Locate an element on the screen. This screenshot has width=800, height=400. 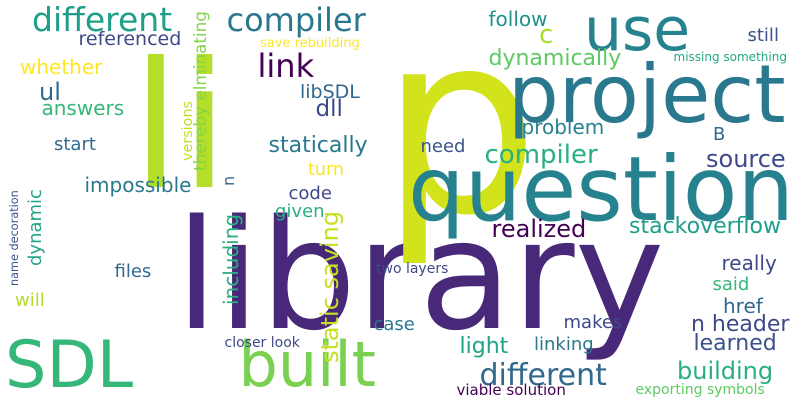
cloud-word: dll is located at coordinates (329, 109).